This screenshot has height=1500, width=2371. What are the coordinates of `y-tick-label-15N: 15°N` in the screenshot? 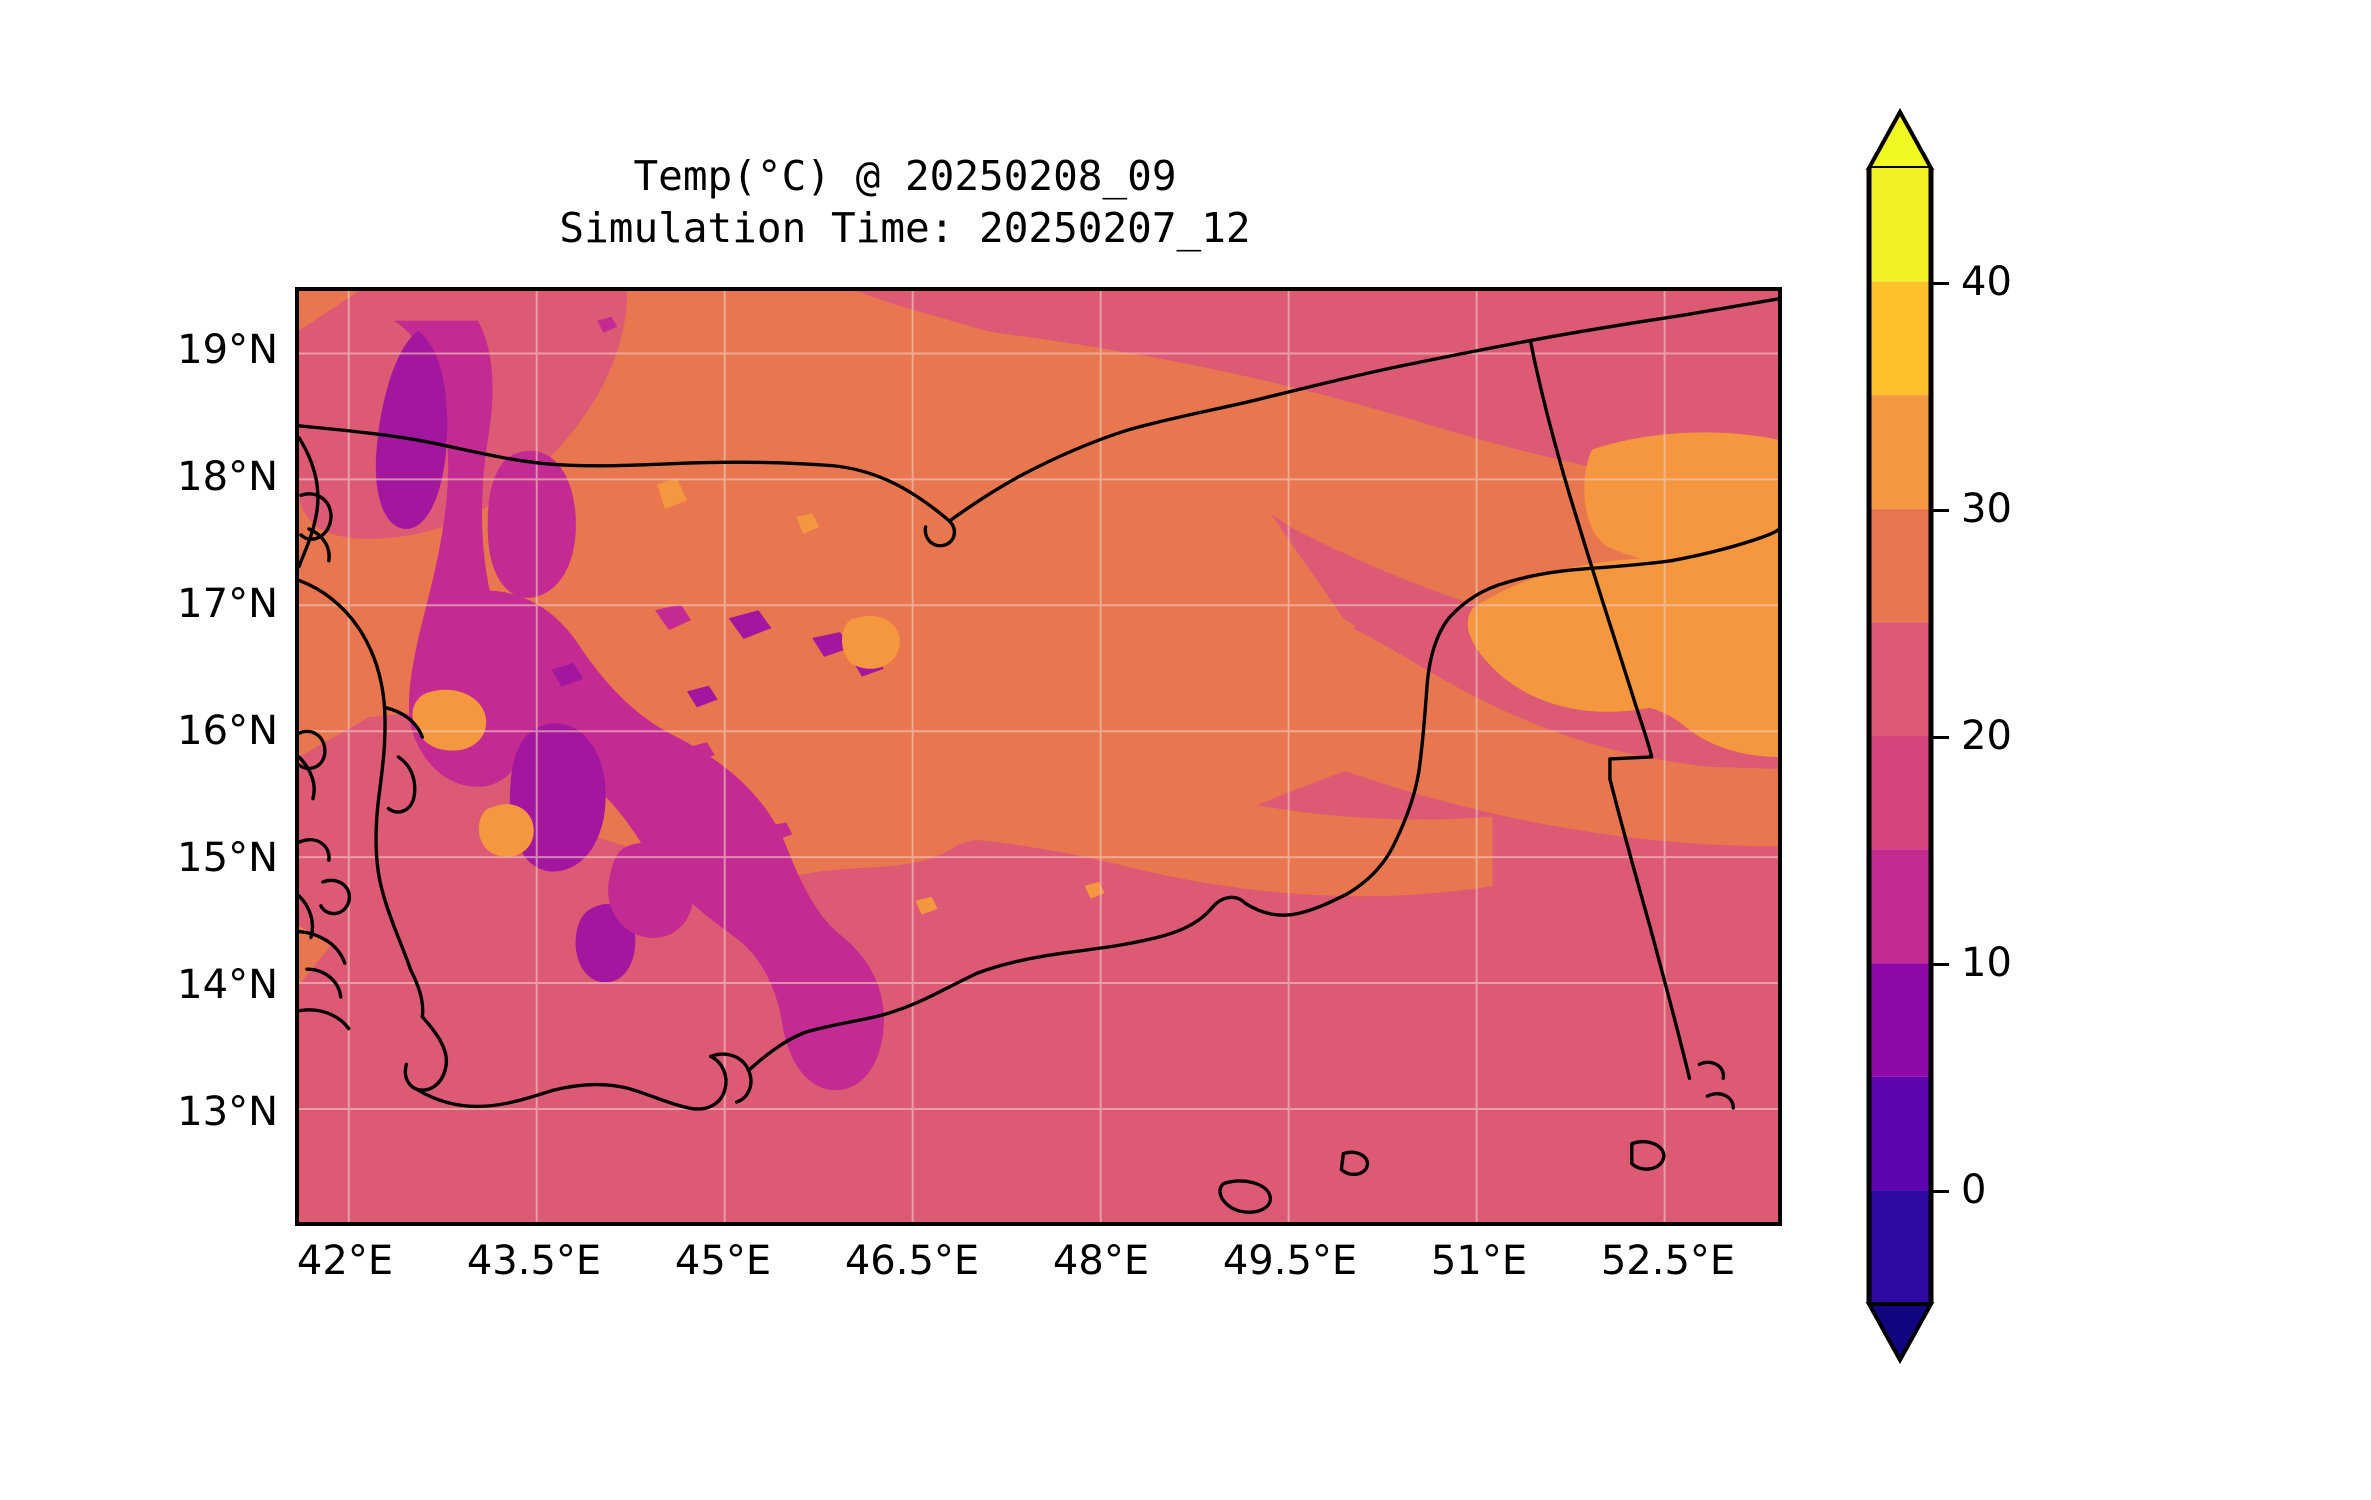 It's located at (227, 858).